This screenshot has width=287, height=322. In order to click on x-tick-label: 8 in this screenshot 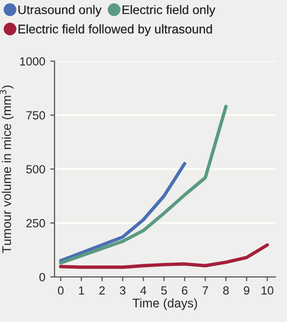, I will do `click(226, 290)`.